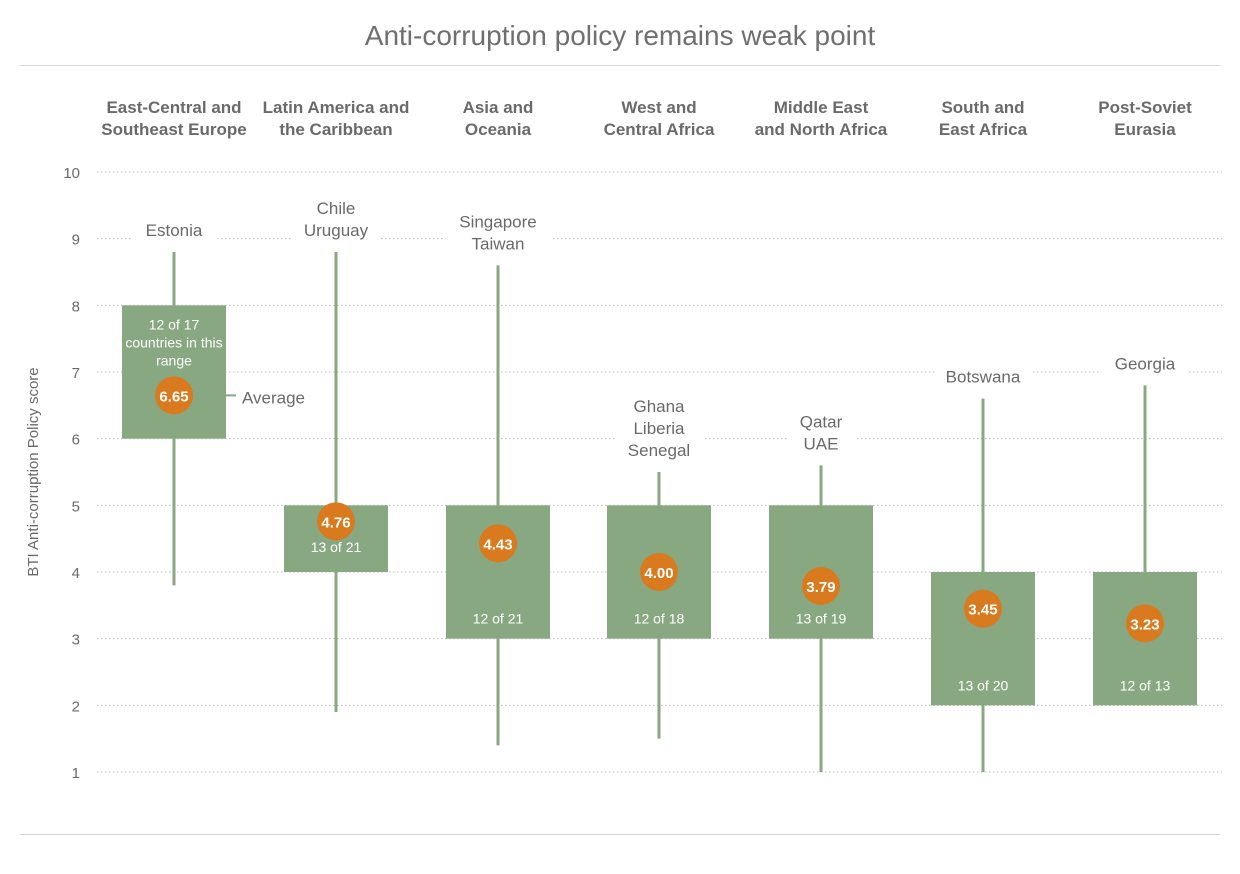  I want to click on top-country-label: Estonia, so click(174, 230).